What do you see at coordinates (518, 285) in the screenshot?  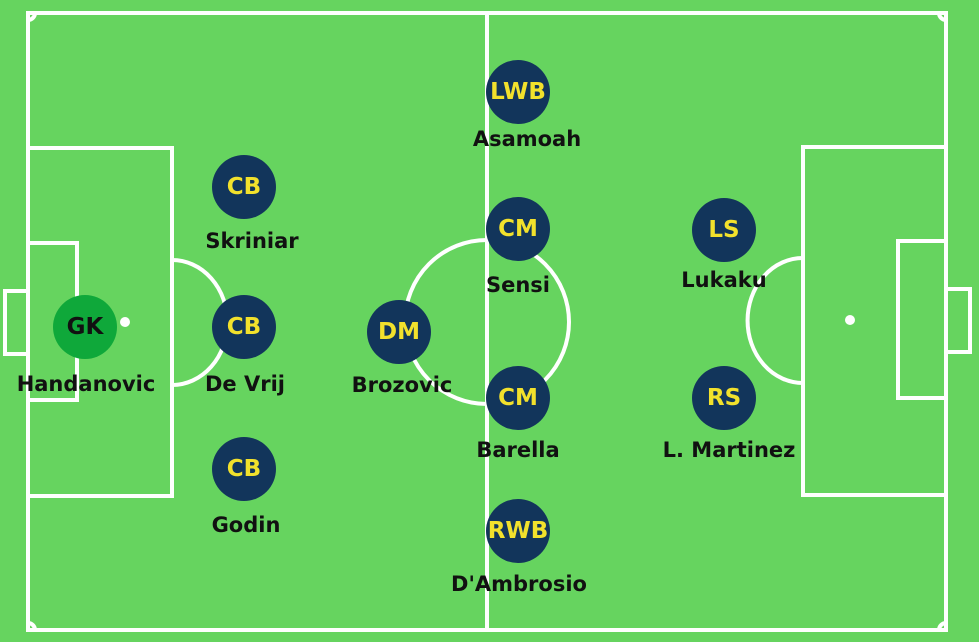 I see `player-name: Sensi` at bounding box center [518, 285].